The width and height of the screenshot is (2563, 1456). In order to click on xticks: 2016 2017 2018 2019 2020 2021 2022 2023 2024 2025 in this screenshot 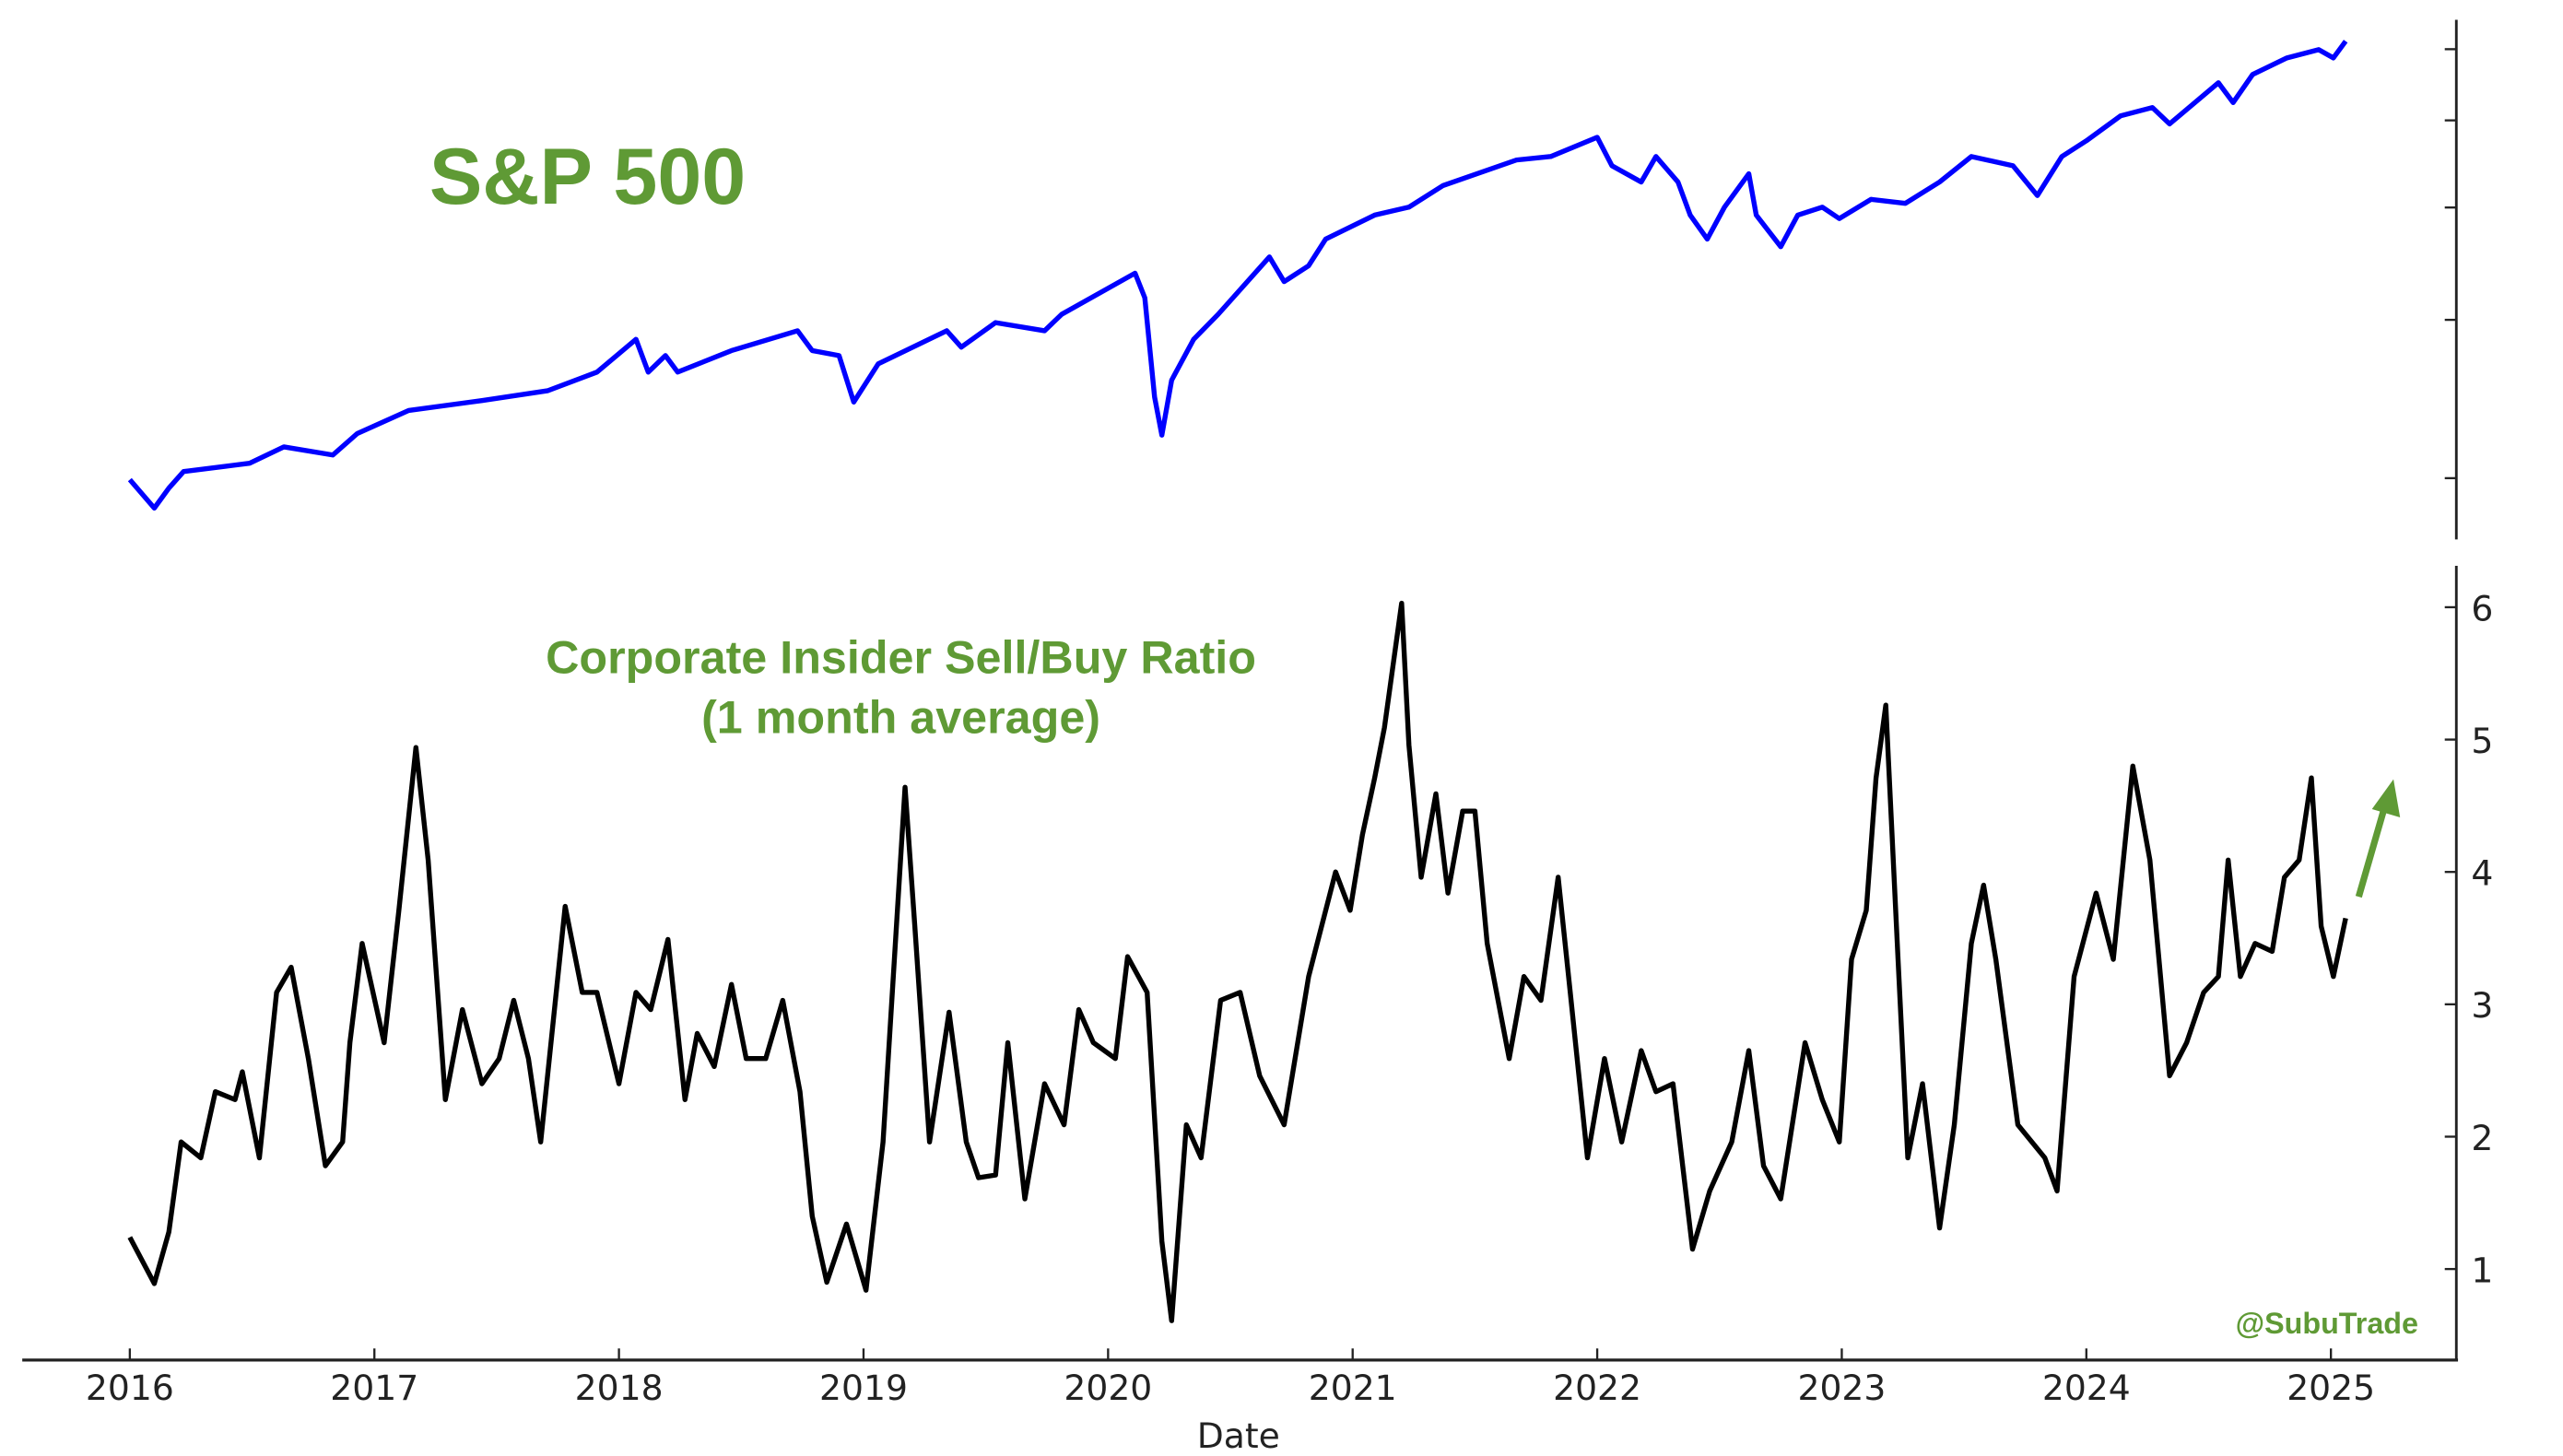, I will do `click(1231, 1378)`.